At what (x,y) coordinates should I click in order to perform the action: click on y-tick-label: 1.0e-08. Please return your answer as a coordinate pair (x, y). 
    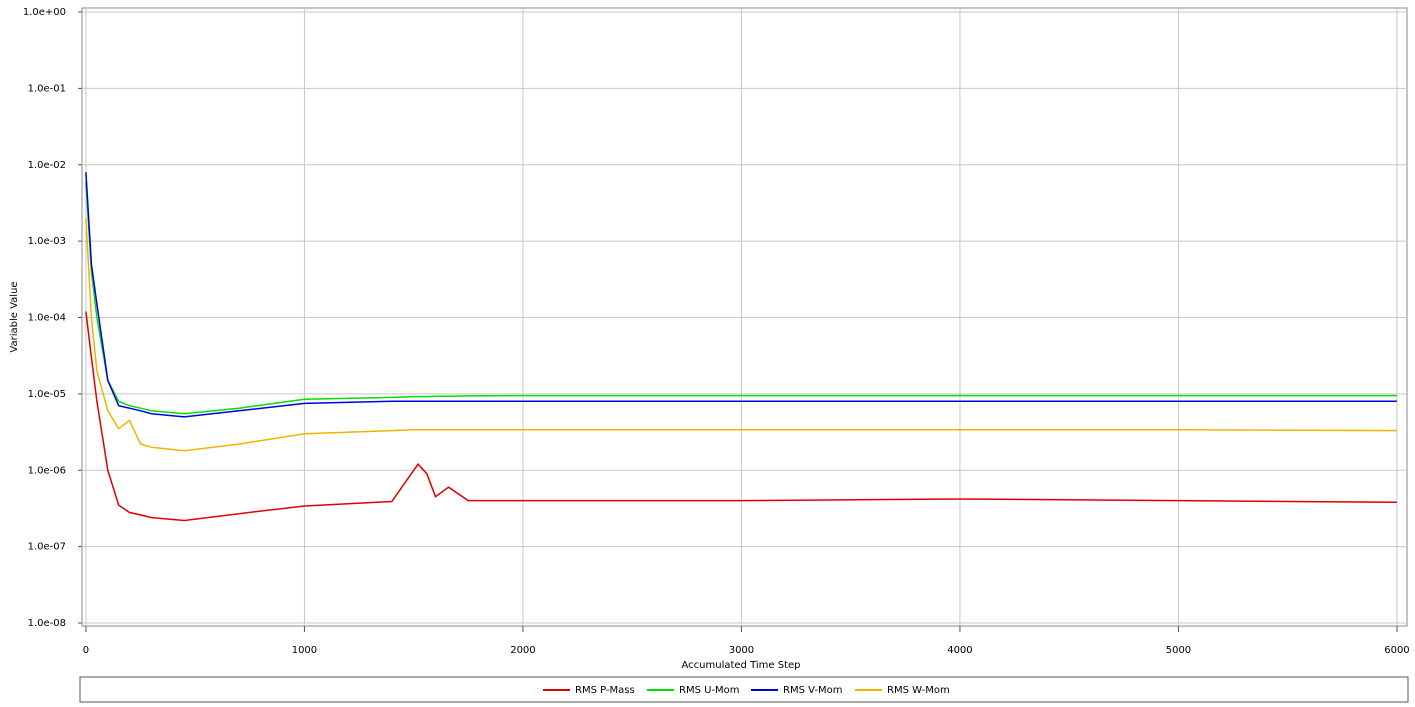
    Looking at the image, I should click on (47, 623).